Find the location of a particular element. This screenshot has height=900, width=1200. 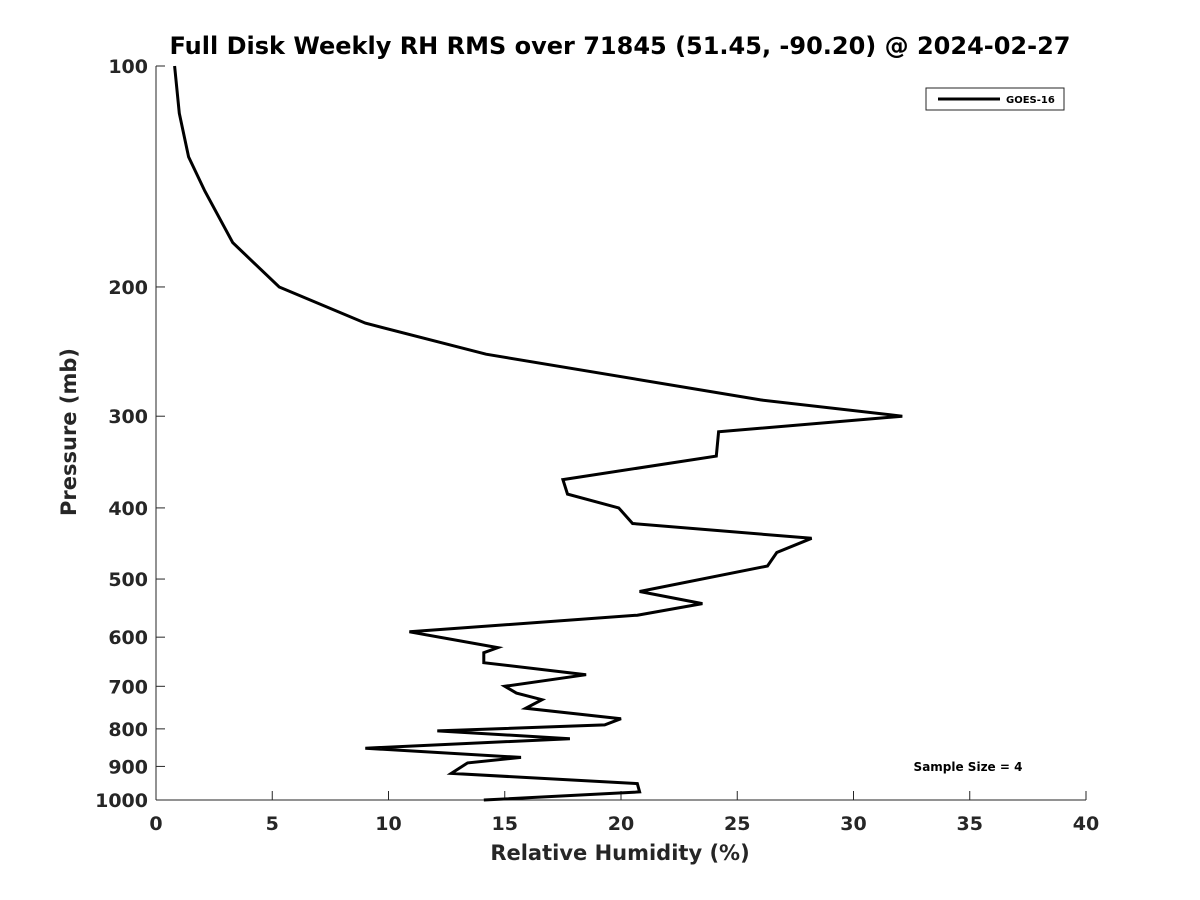

x-tick-label: 35 is located at coordinates (970, 824).